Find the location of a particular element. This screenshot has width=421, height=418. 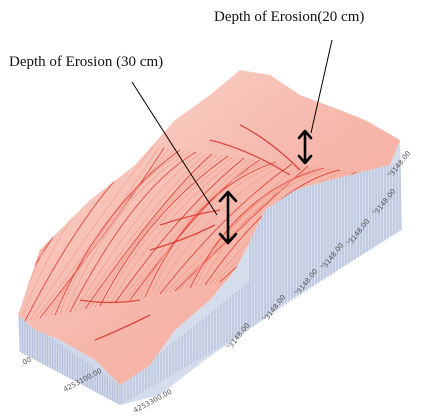

annotation-depth-30cm: Depth of Erosion (30 cm) is located at coordinates (86, 62).